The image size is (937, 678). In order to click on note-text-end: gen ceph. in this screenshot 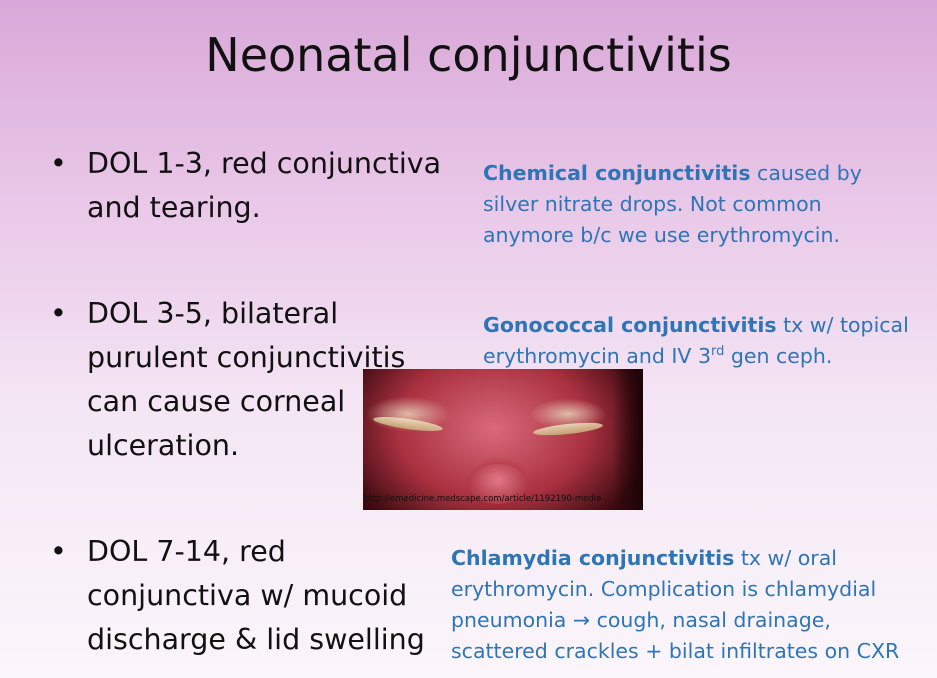, I will do `click(778, 356)`.